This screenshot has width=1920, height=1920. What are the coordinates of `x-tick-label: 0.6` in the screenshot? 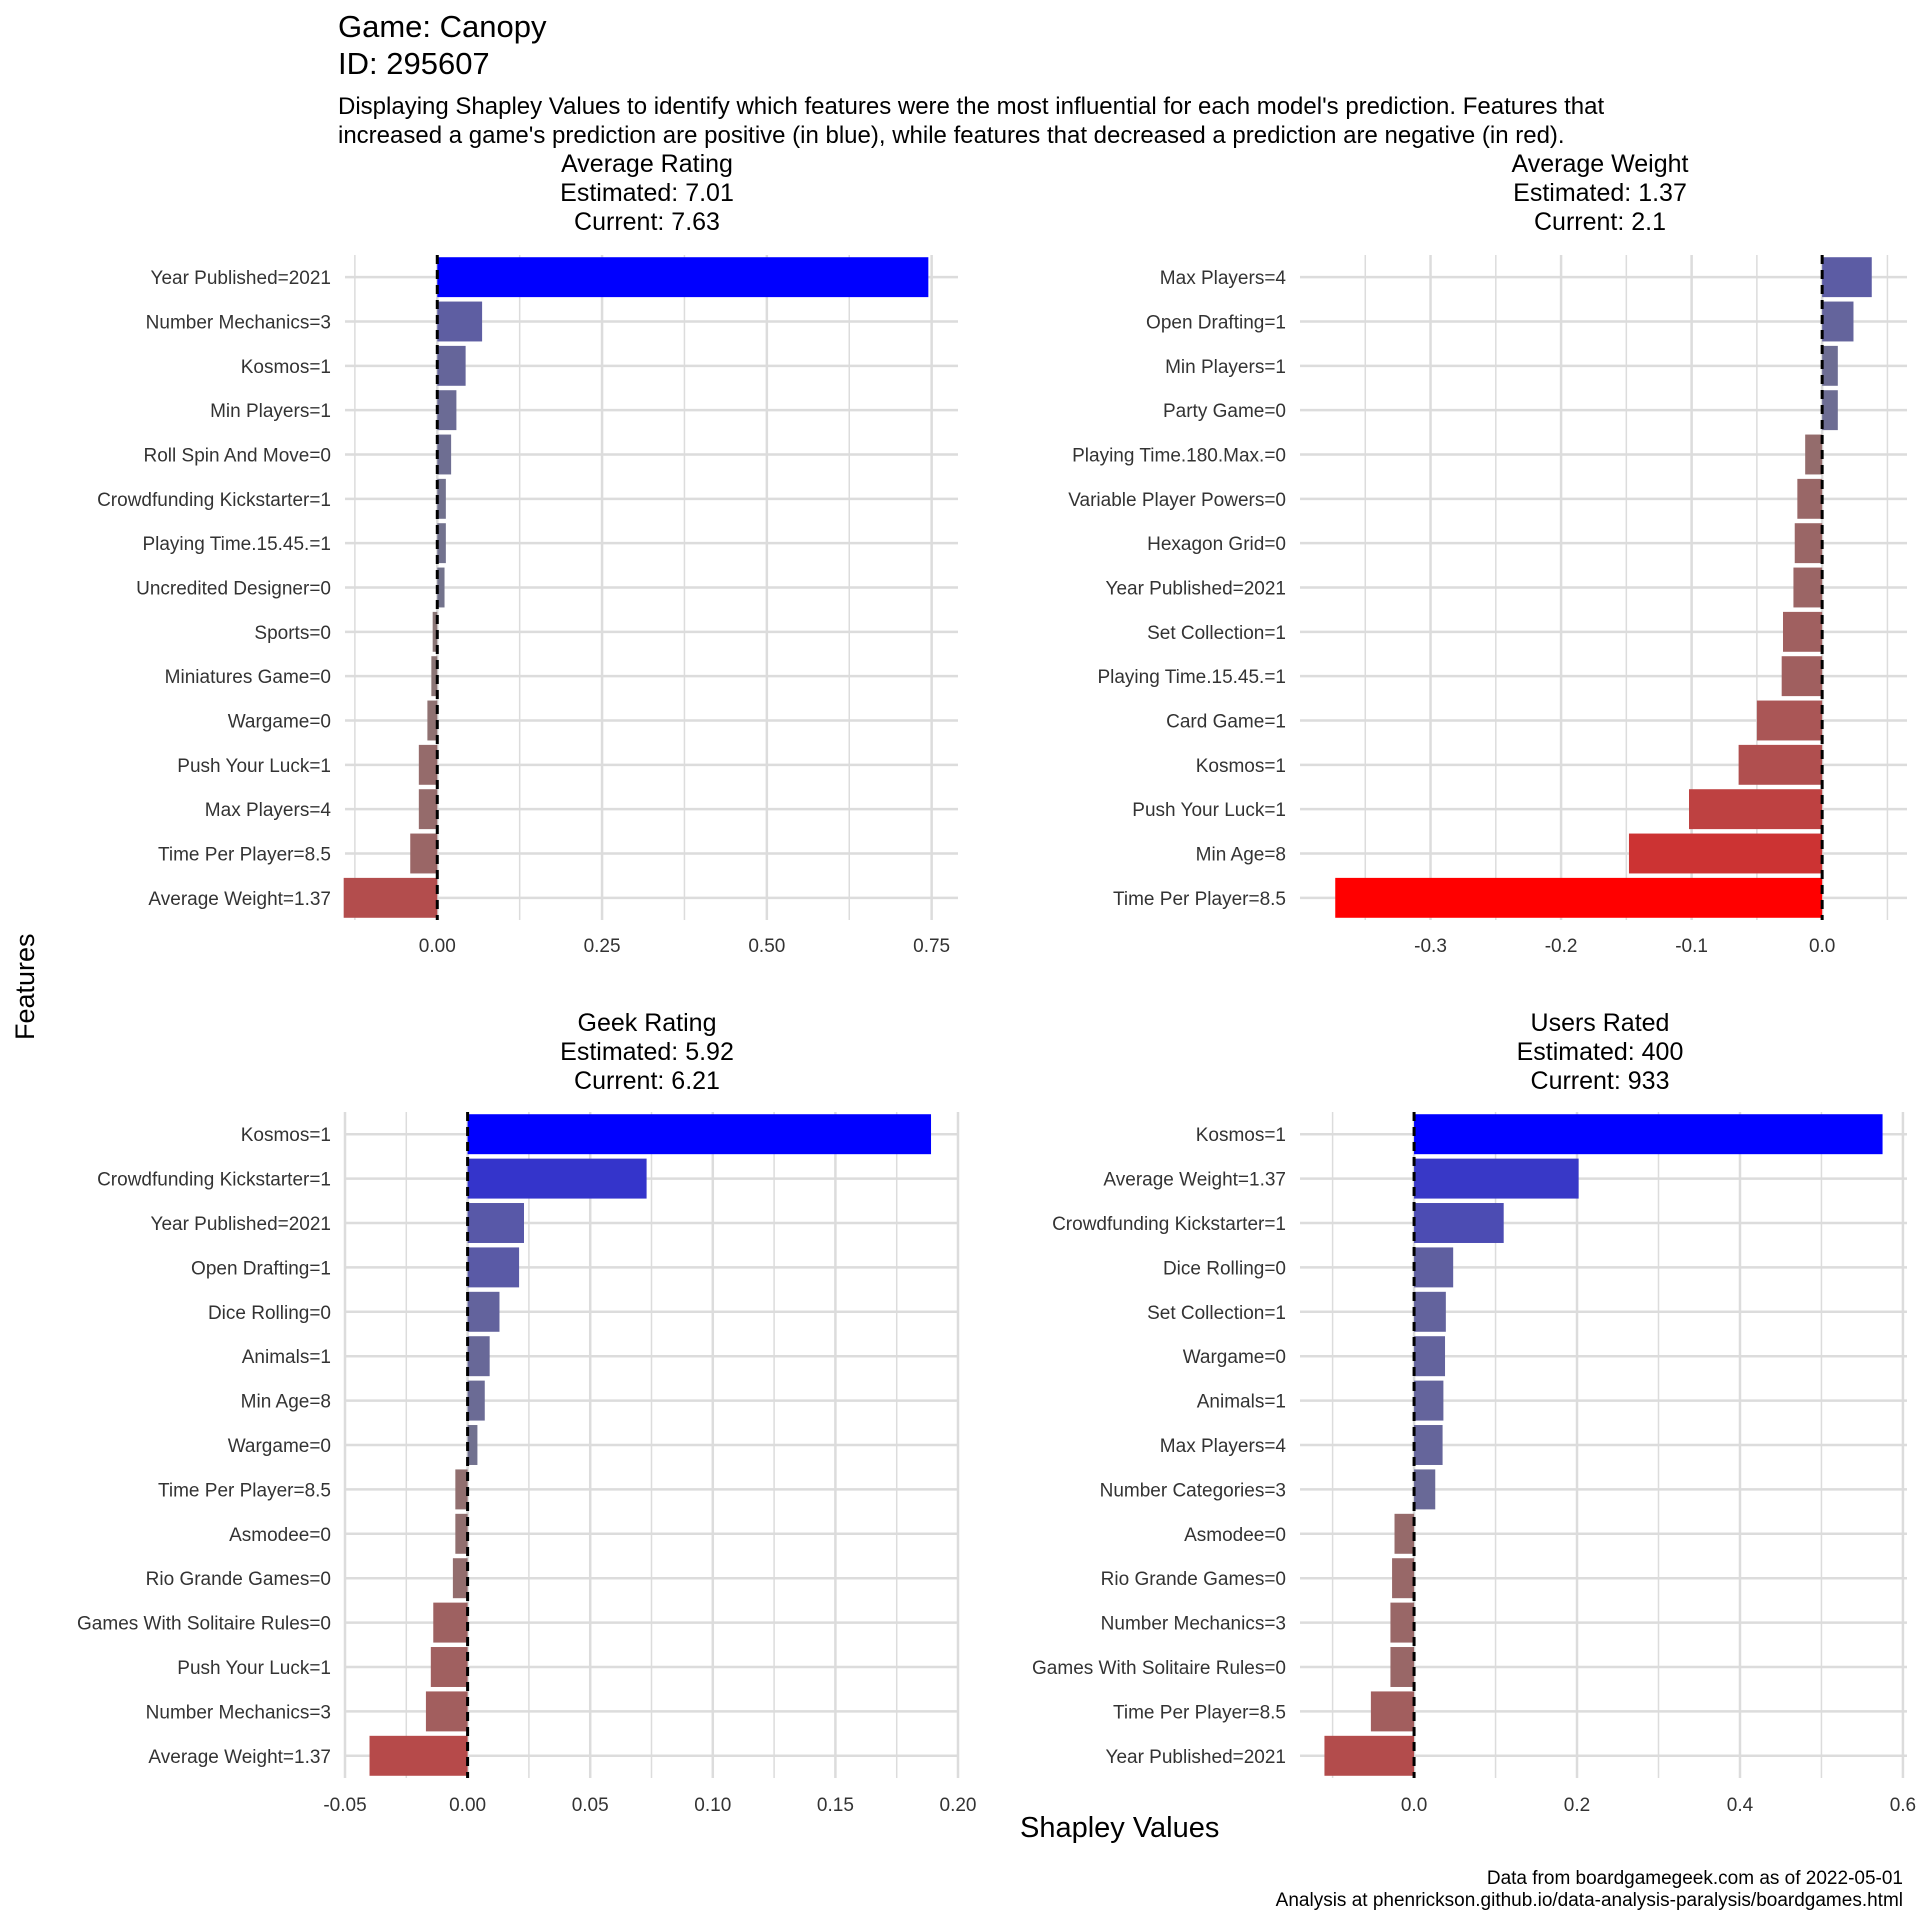 It's located at (1903, 1805).